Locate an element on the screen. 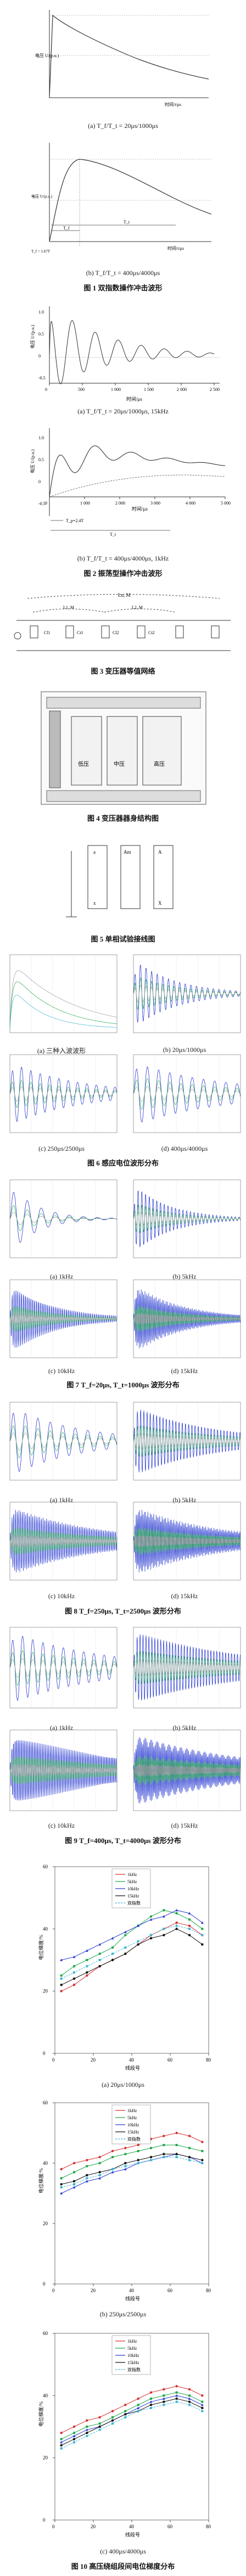 The height and width of the screenshot is (2576, 246). caption-9b: (b) 5kHz is located at coordinates (185, 1728).